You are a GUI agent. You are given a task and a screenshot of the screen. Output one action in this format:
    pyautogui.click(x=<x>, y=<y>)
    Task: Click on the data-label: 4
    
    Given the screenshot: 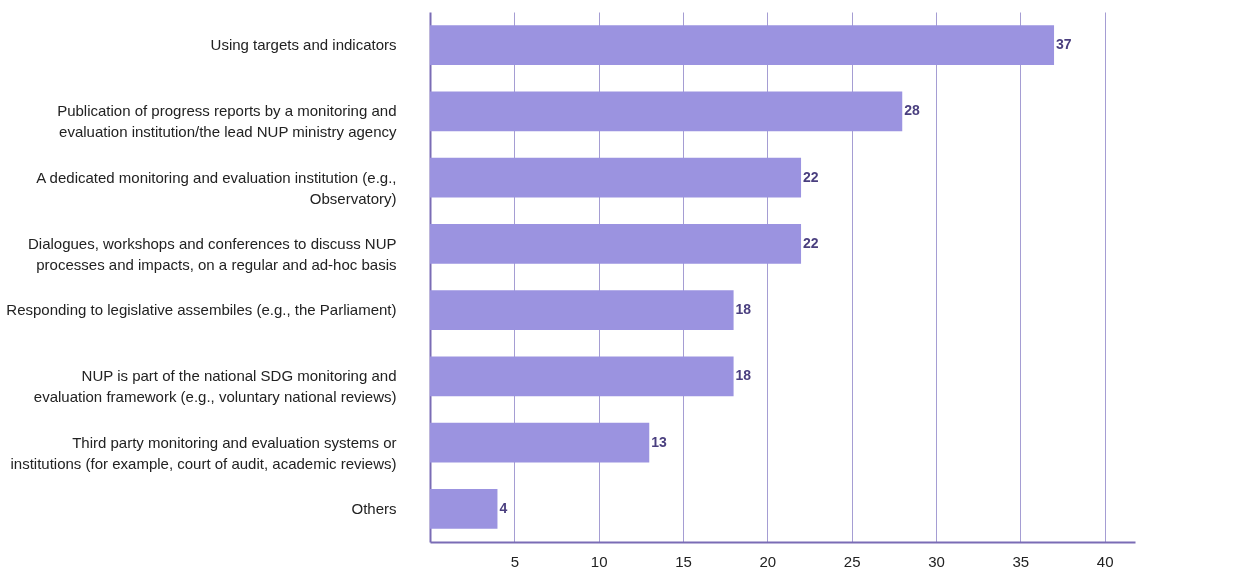 What is the action you would take?
    pyautogui.click(x=503, y=507)
    